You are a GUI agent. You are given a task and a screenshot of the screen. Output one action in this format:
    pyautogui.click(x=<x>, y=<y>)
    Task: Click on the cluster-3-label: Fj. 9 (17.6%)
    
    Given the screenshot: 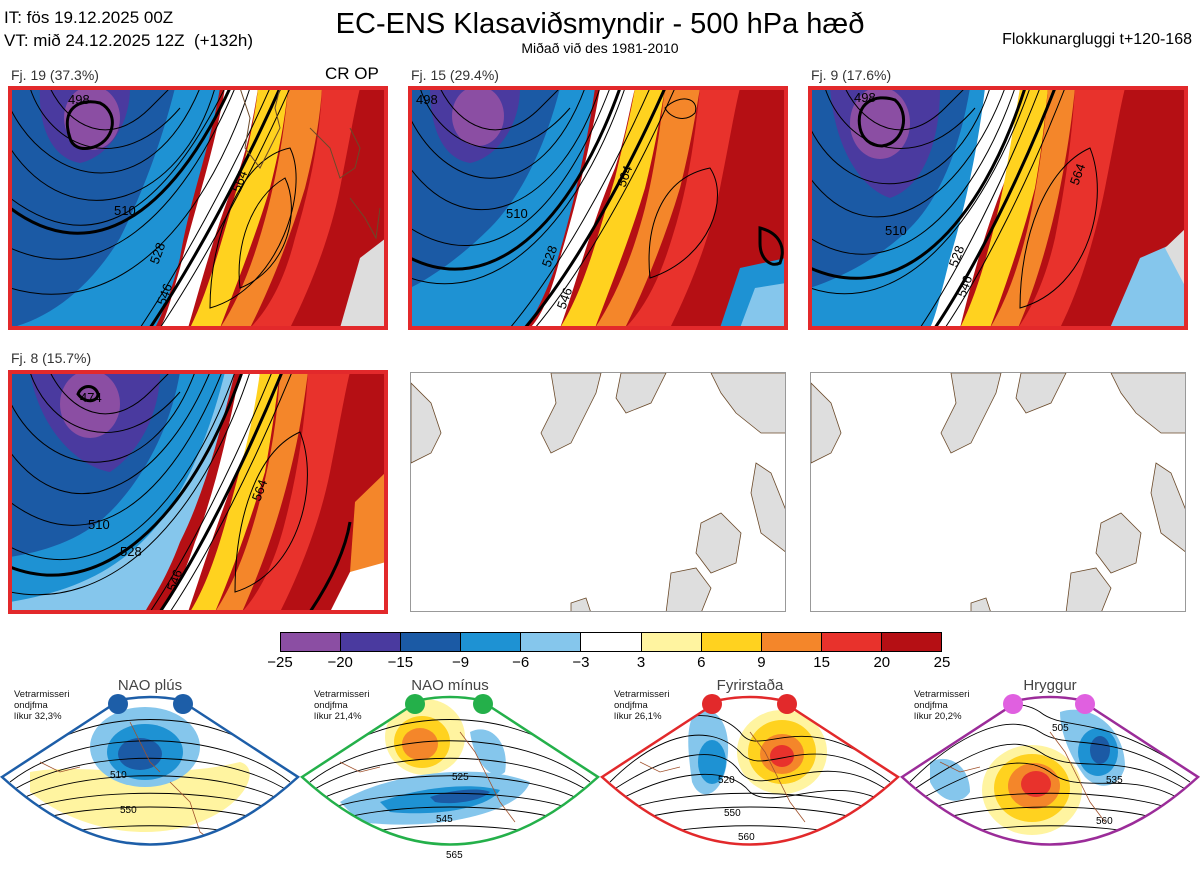 What is the action you would take?
    pyautogui.click(x=851, y=75)
    